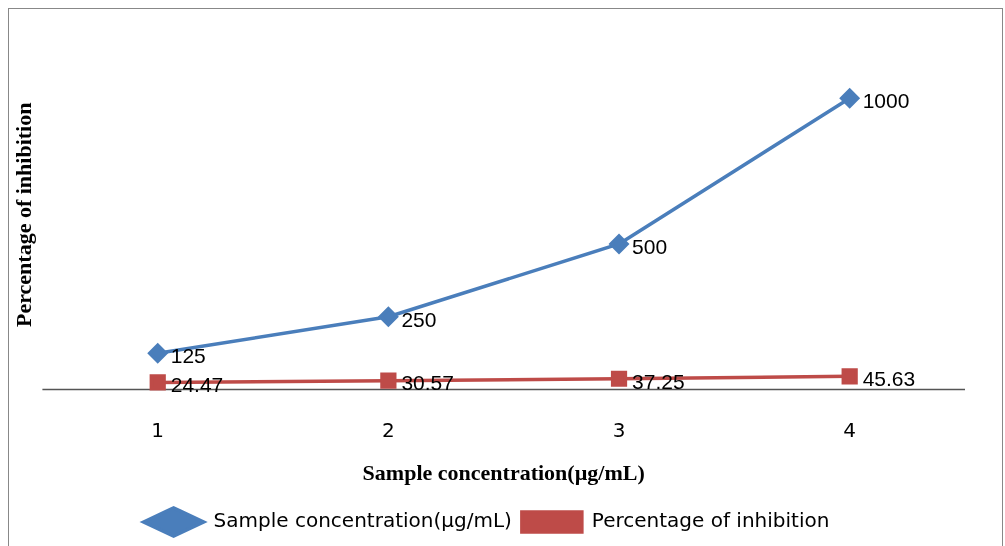  What do you see at coordinates (503, 473) in the screenshot?
I see `x-axis-title: Sample concentration(µg/mL)` at bounding box center [503, 473].